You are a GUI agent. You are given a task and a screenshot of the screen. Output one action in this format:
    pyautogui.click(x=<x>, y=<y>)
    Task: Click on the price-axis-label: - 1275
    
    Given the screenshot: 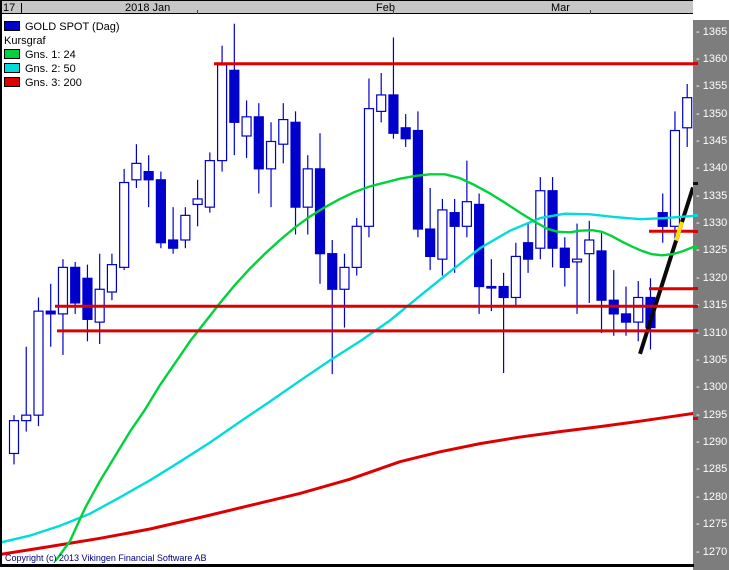 What is the action you would take?
    pyautogui.click(x=712, y=524)
    